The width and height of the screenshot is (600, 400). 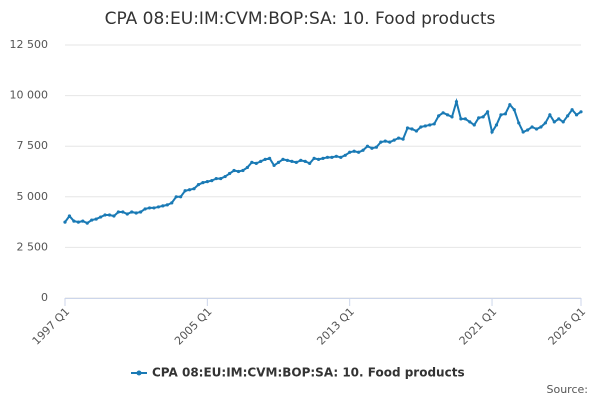 I want to click on y-tick-label: 5 000, so click(x=33, y=196).